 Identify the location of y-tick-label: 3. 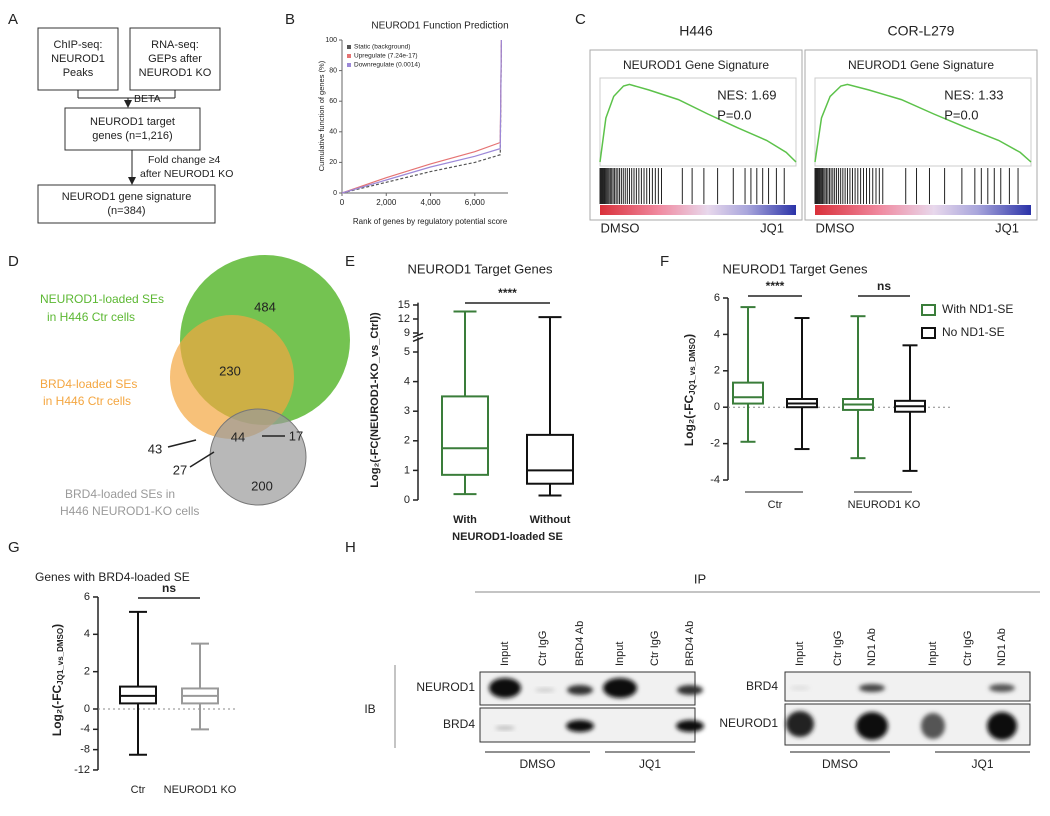
(407, 411).